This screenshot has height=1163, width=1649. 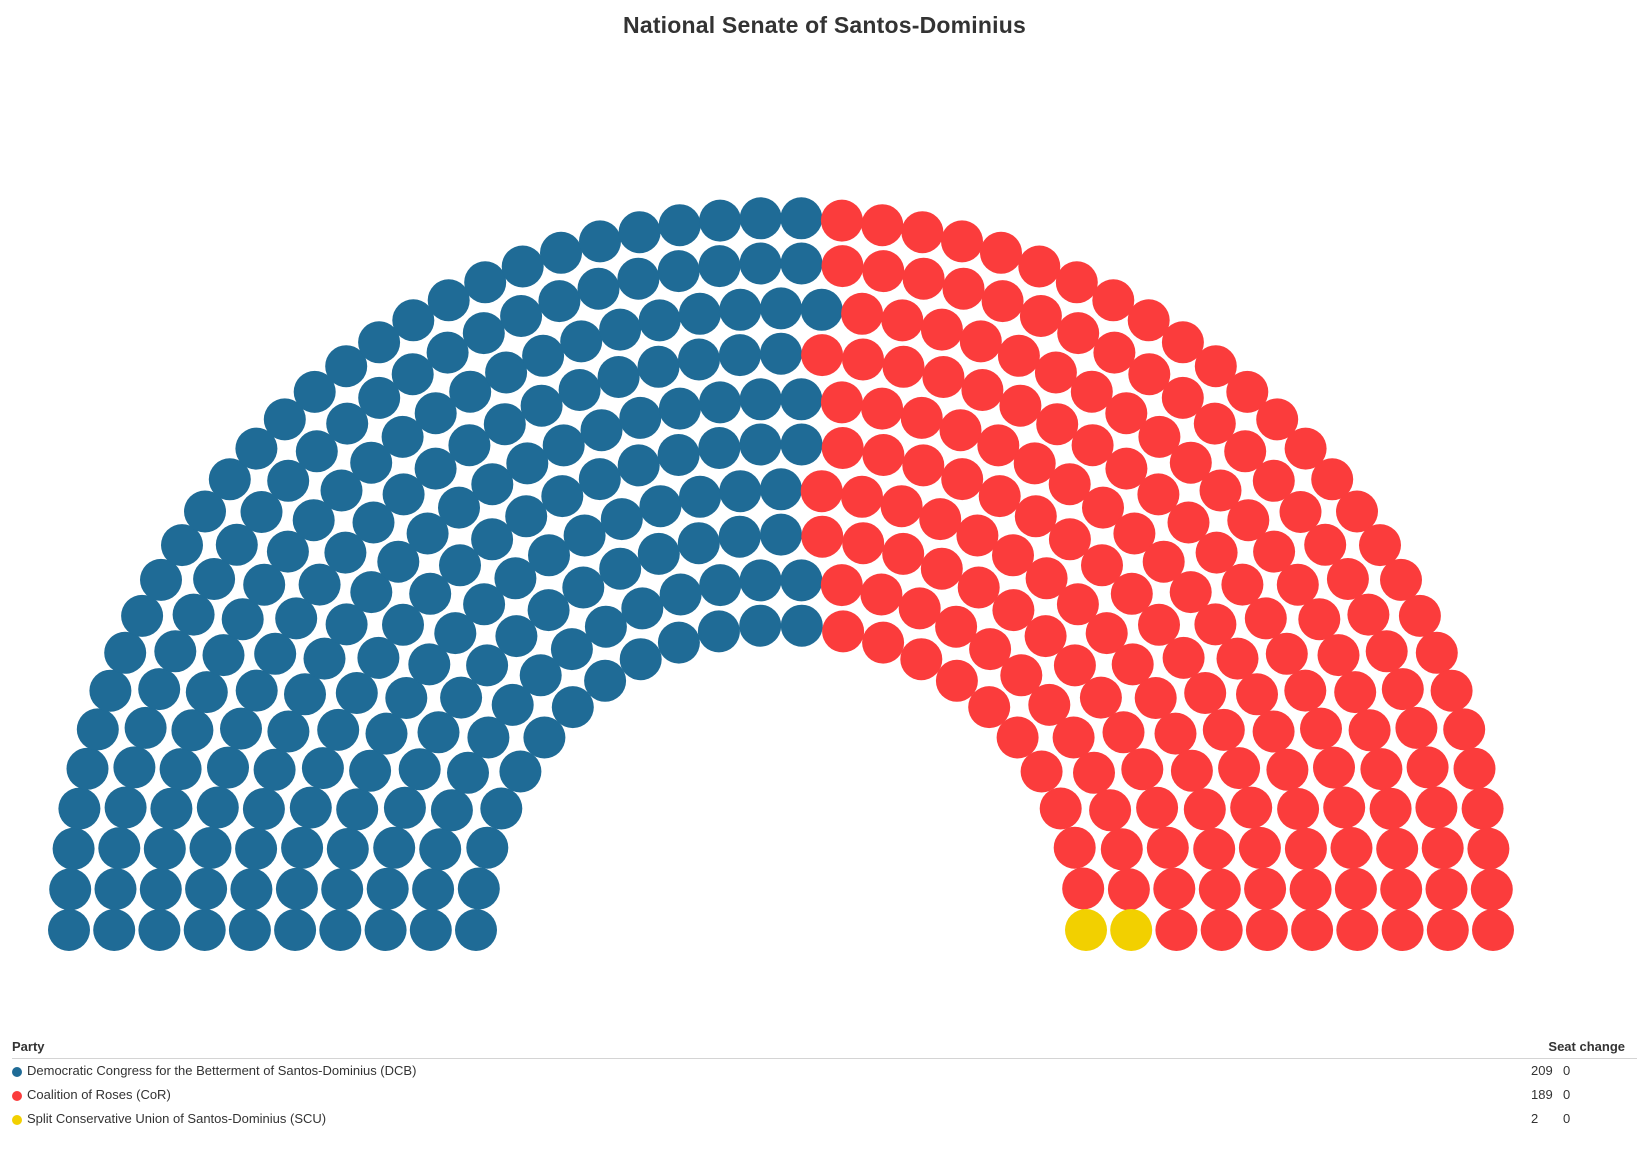 I want to click on chart-title: National Senate of Santos-Dominius, so click(x=824, y=25).